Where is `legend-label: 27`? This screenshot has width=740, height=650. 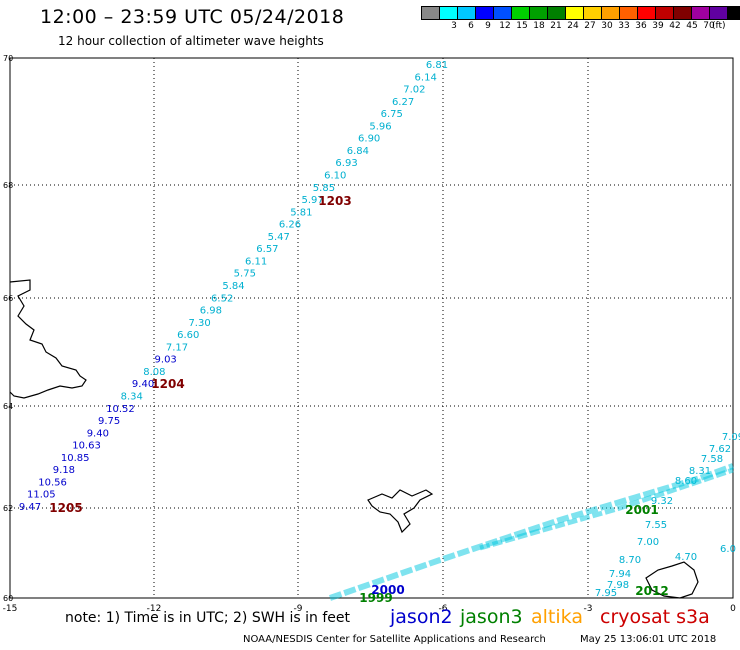
legend-label: 27 is located at coordinates (590, 26).